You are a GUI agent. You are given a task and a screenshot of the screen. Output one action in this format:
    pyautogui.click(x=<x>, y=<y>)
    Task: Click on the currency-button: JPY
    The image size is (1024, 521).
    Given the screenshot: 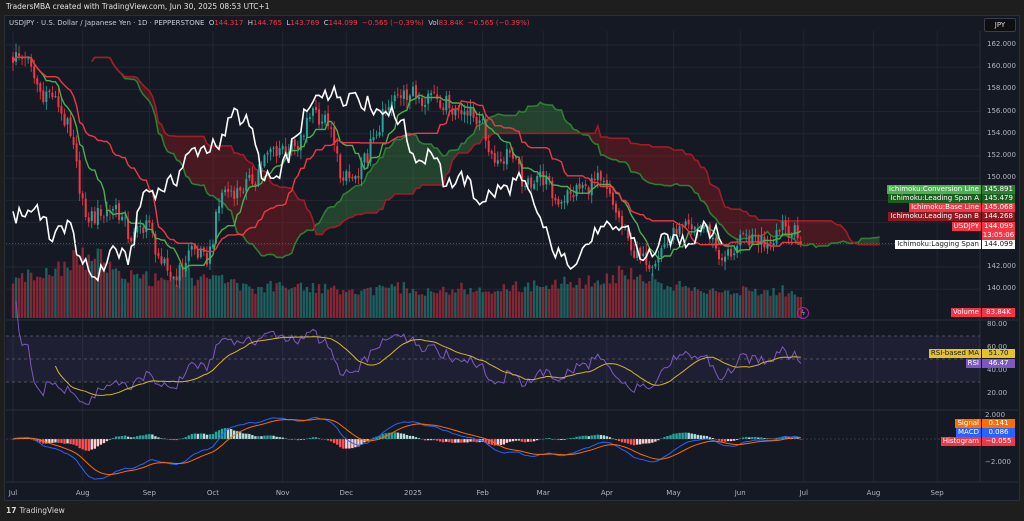 What is the action you would take?
    pyautogui.click(x=1000, y=25)
    